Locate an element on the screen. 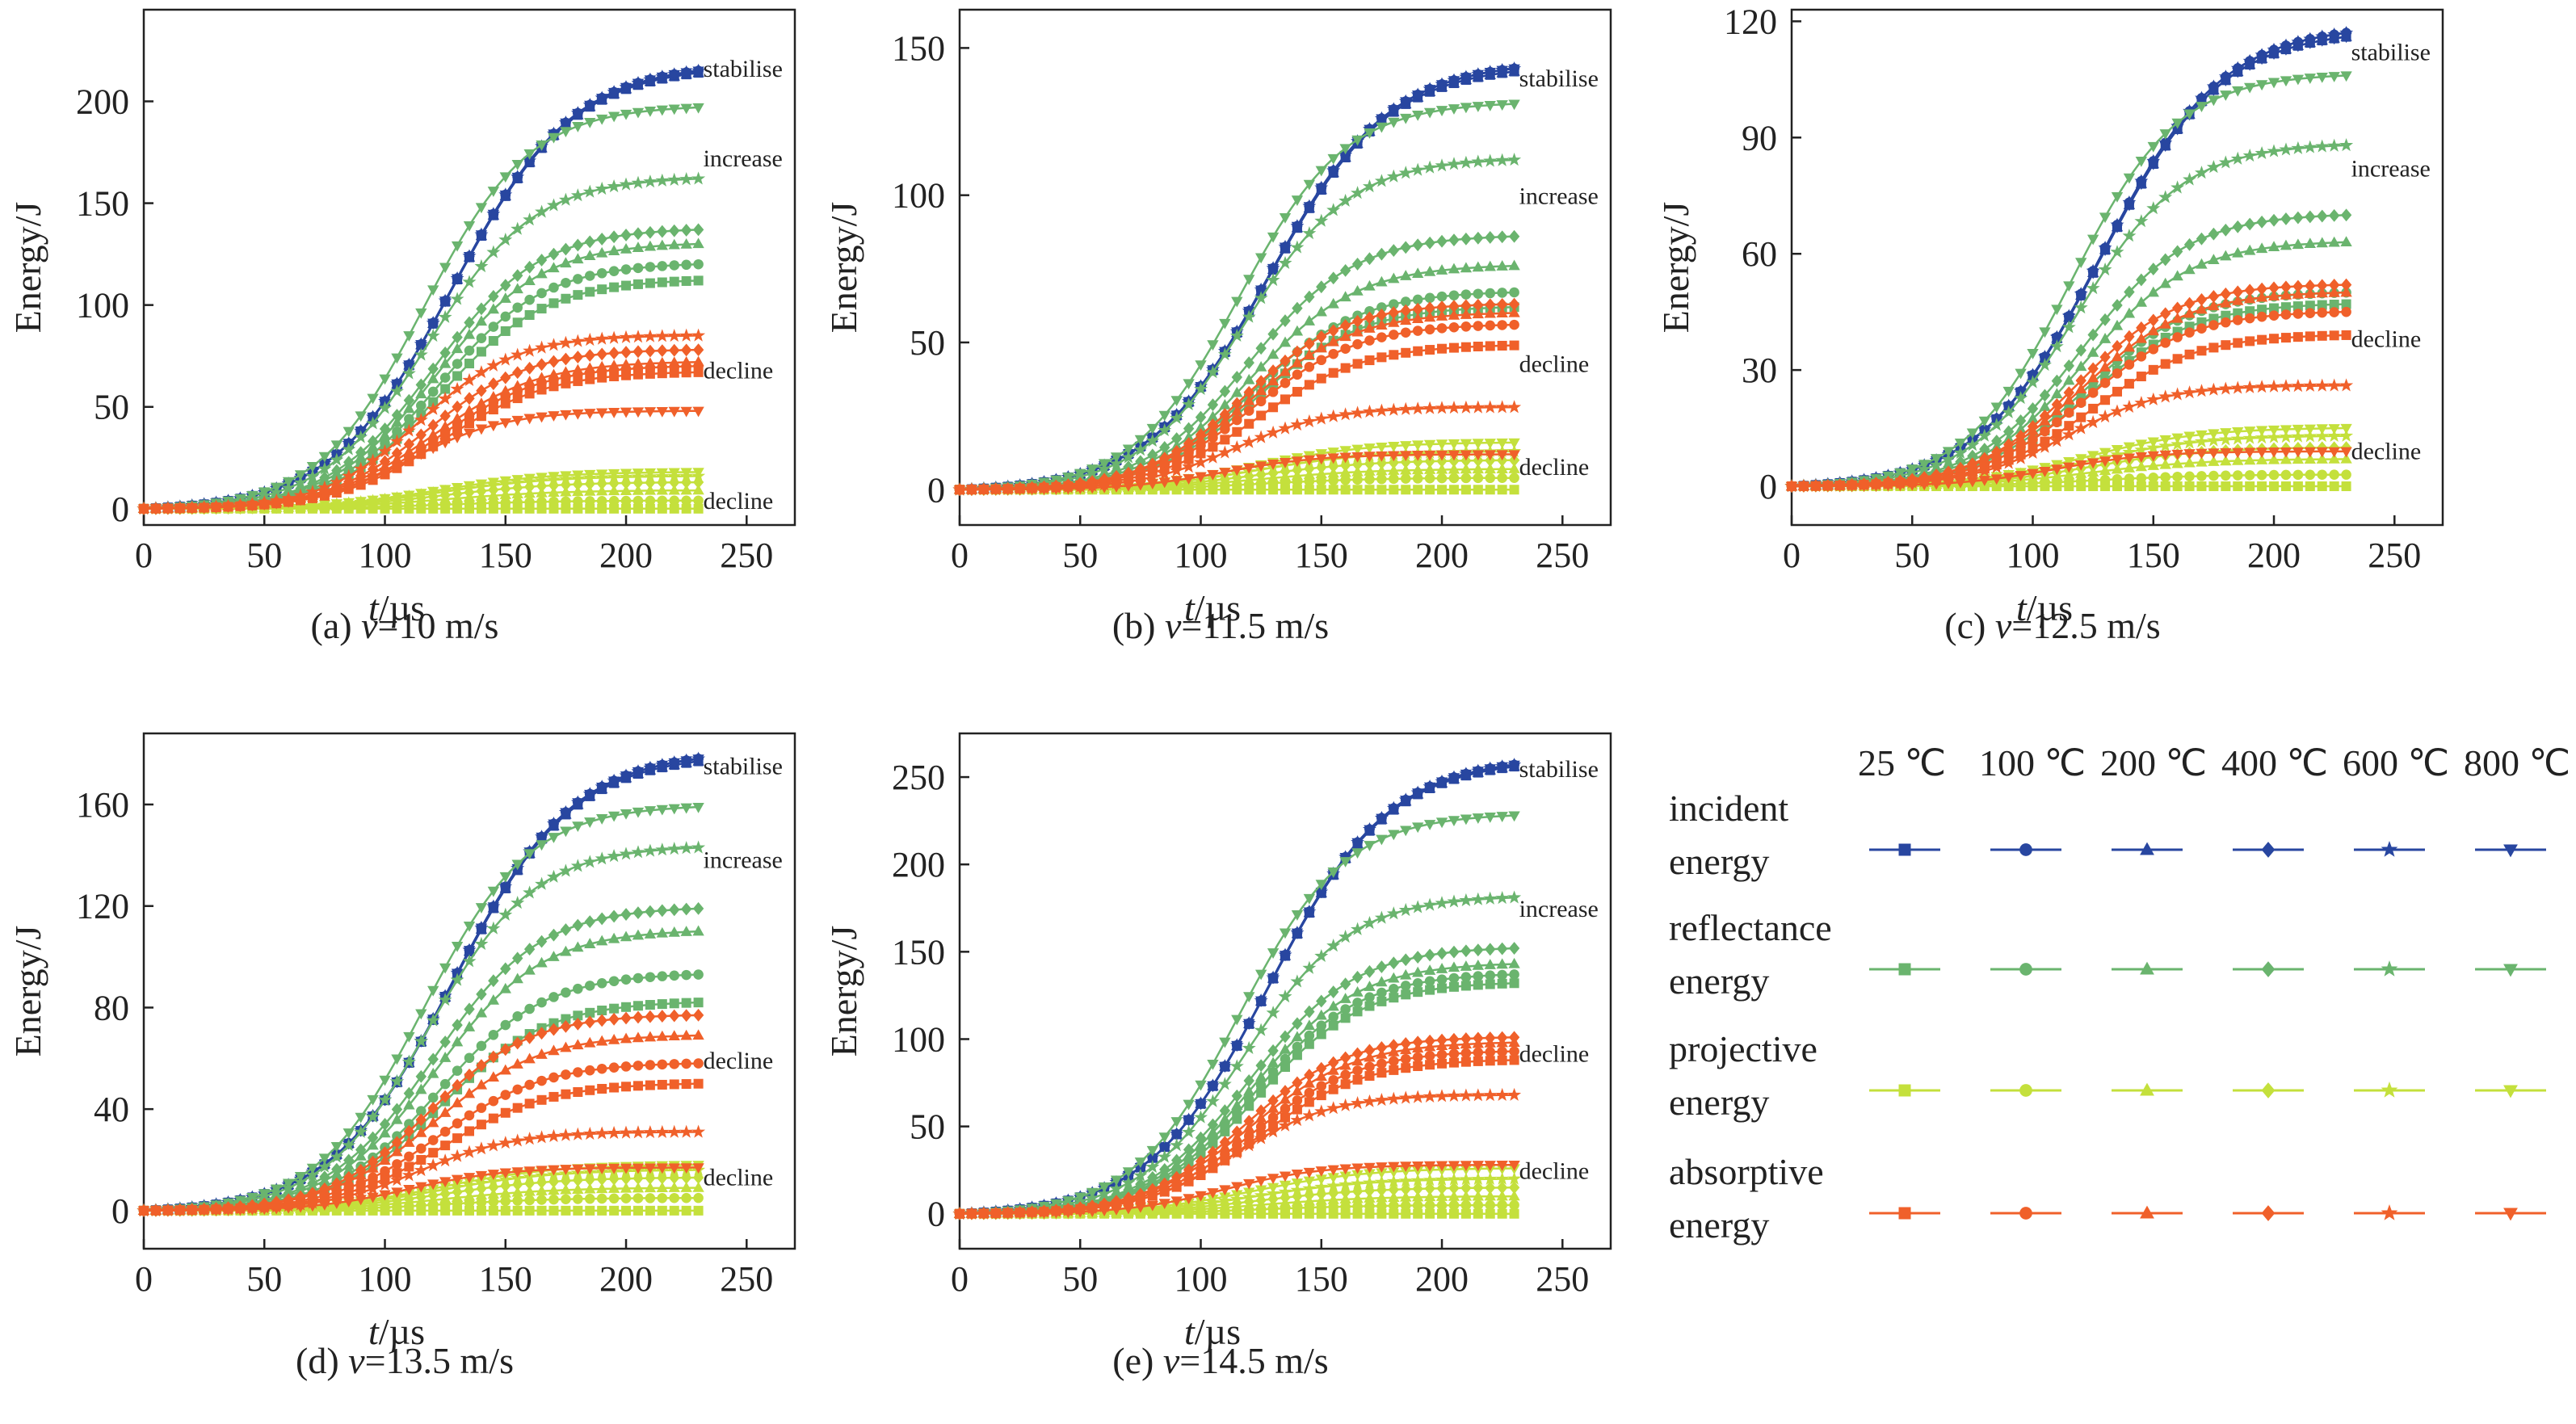 Image resolution: width=2576 pixels, height=1424 pixels. series-incident-line is located at coordinates (2069, 261).